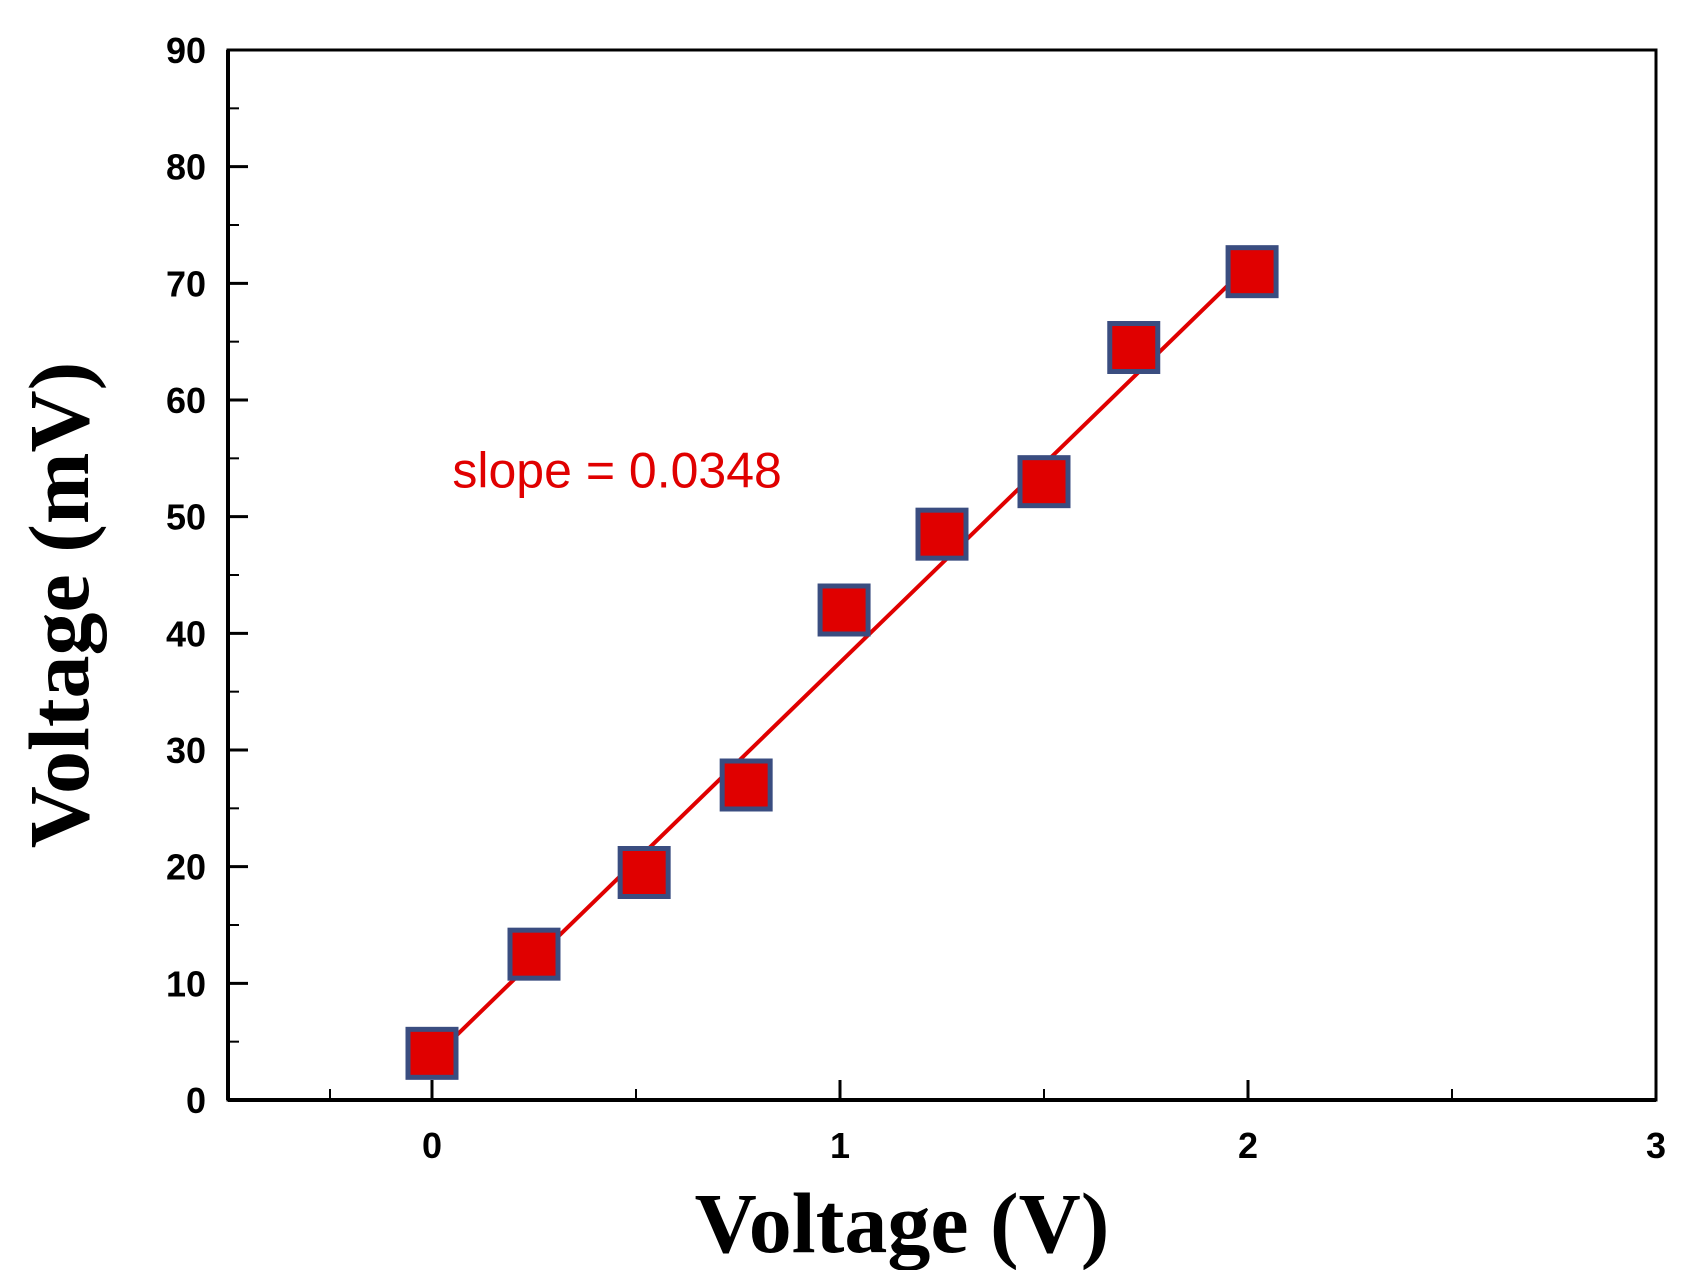 Image resolution: width=1684 pixels, height=1275 pixels. I want to click on y-tick-label: 30, so click(186, 750).